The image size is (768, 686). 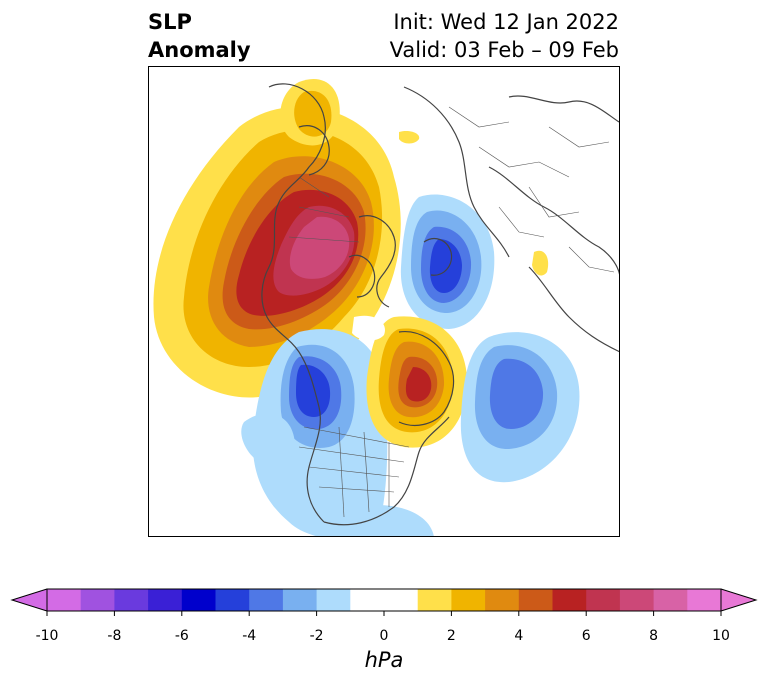 What do you see at coordinates (519, 636) in the screenshot?
I see `colorbar-tick-label: 4` at bounding box center [519, 636].